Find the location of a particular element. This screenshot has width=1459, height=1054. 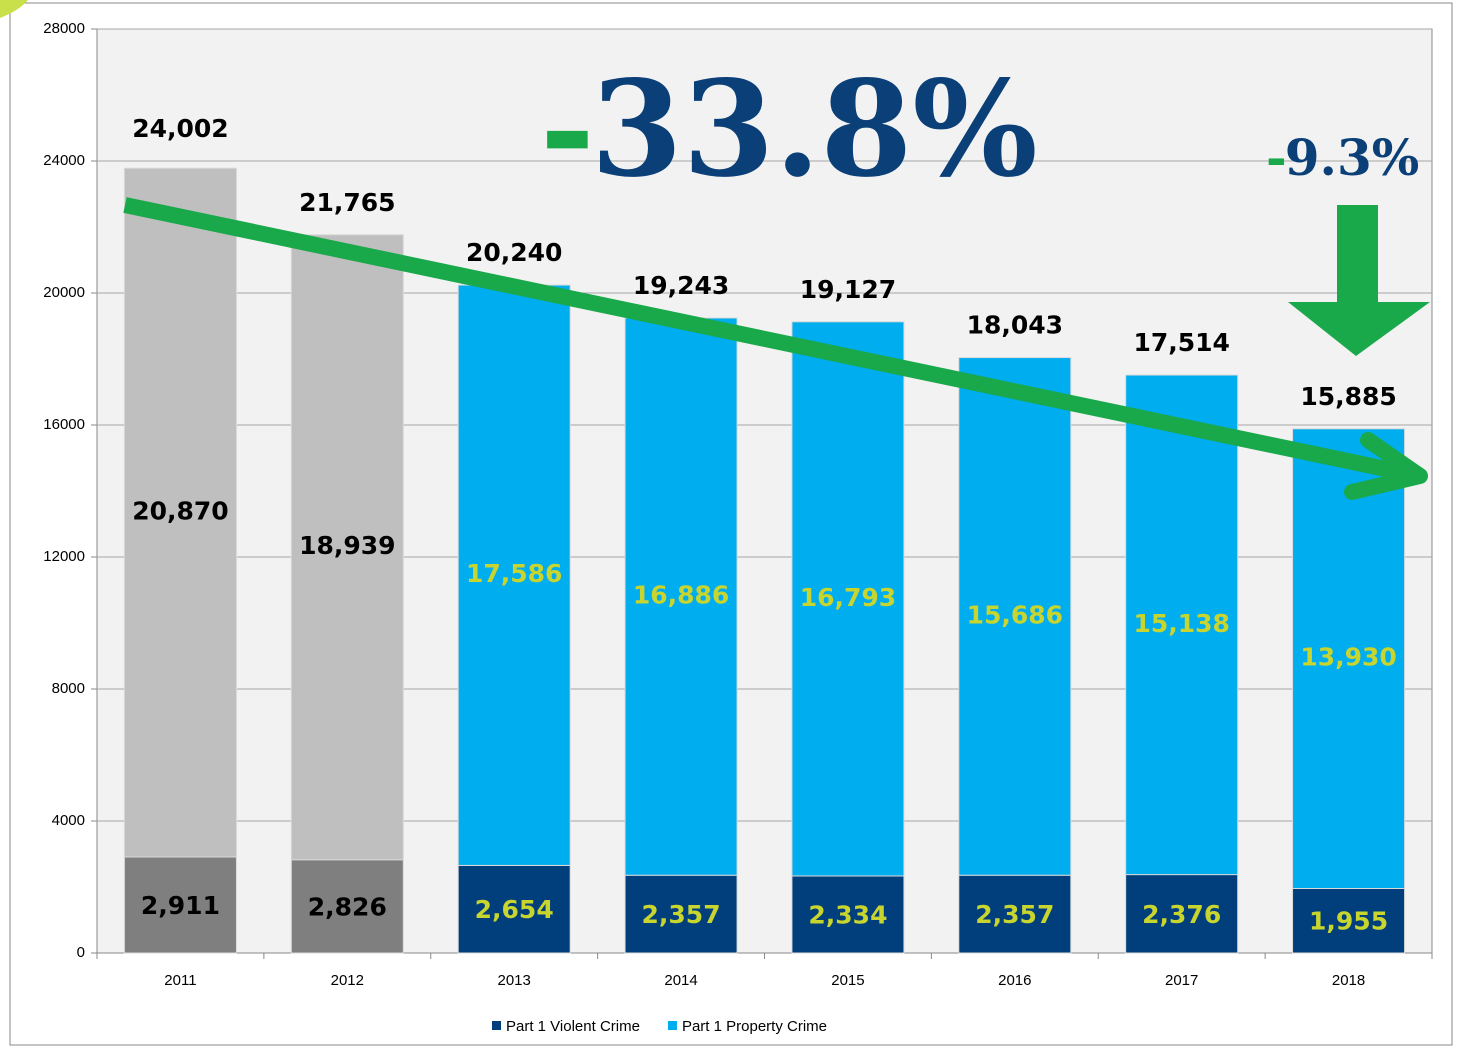

segment-label: 15,138 is located at coordinates (1181, 623).